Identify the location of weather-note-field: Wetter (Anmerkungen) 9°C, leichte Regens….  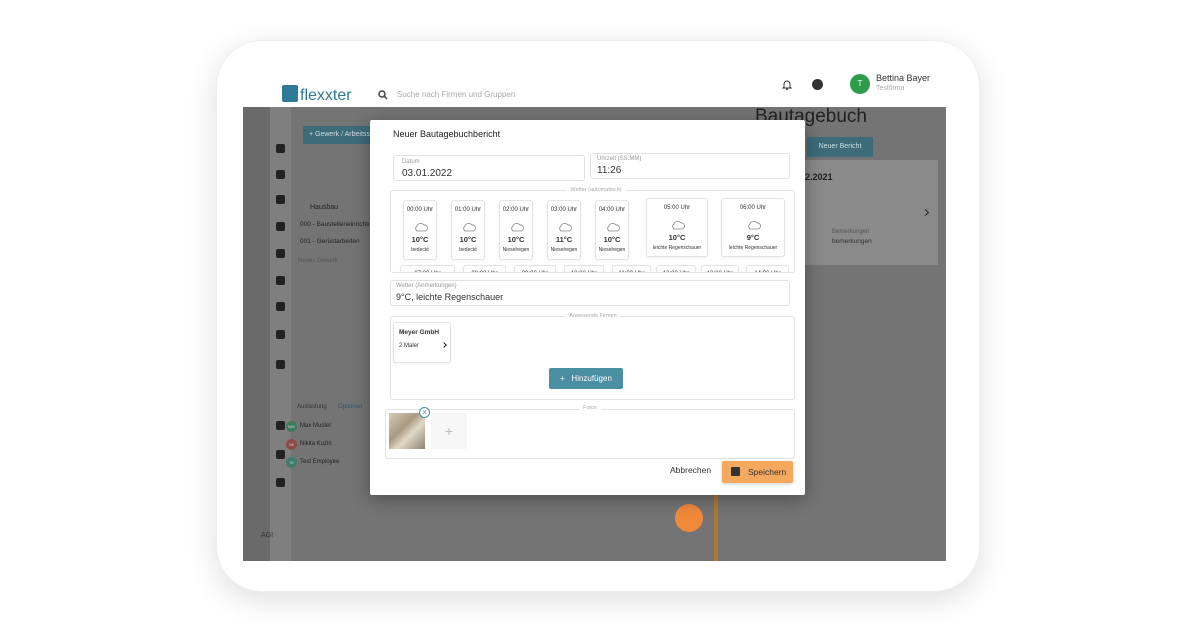
(590, 293).